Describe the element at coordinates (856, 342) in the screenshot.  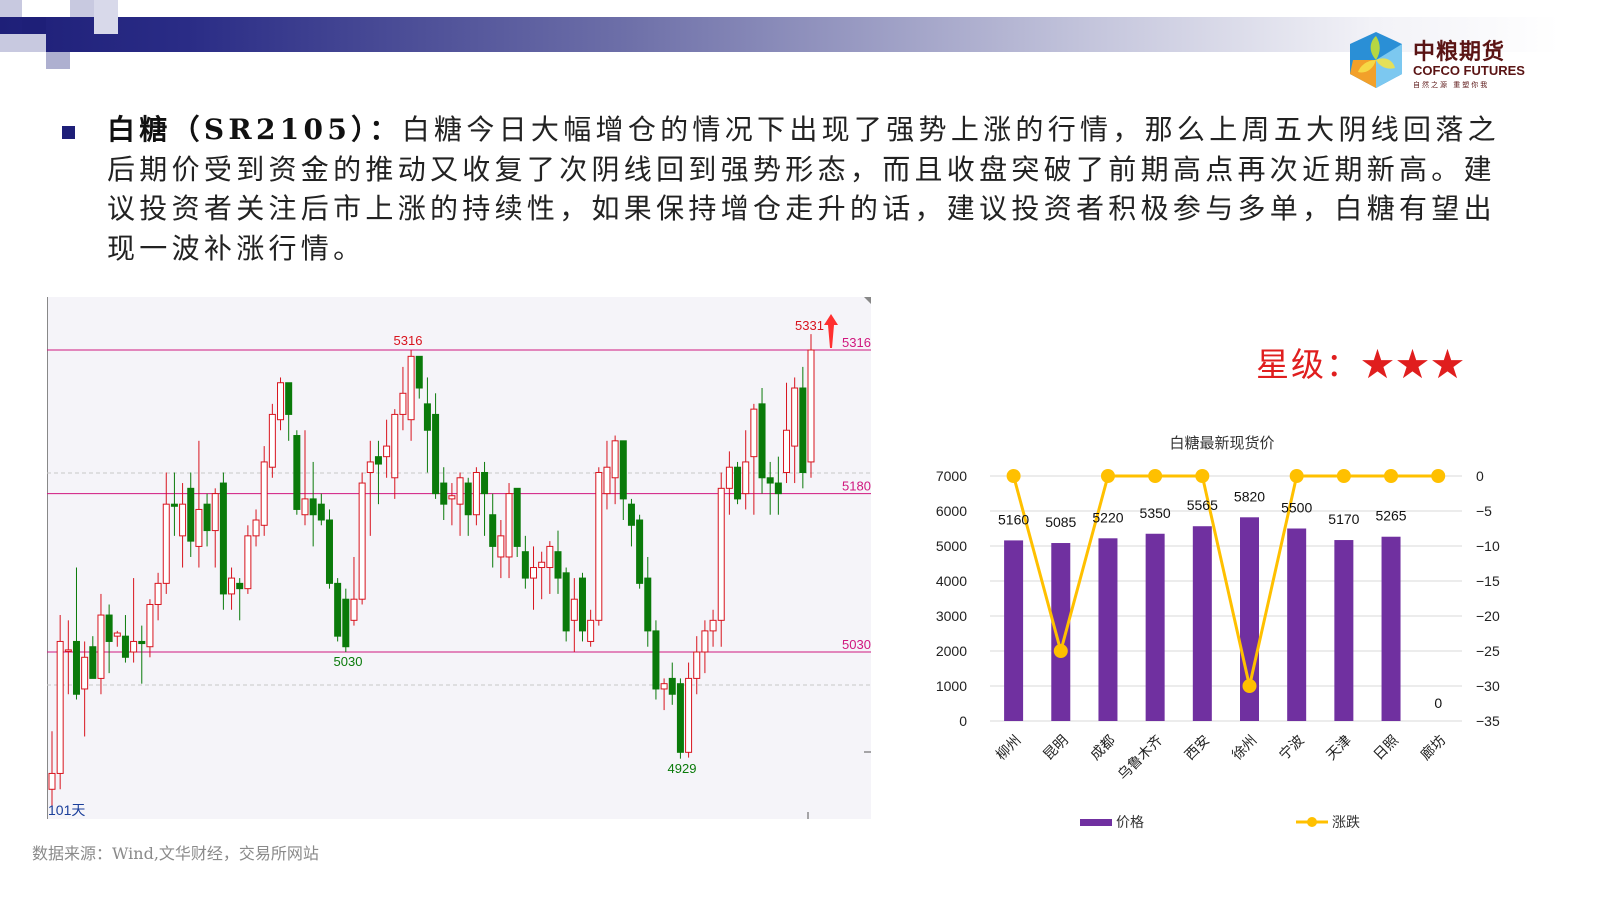
I see `level-label: 5316` at that location.